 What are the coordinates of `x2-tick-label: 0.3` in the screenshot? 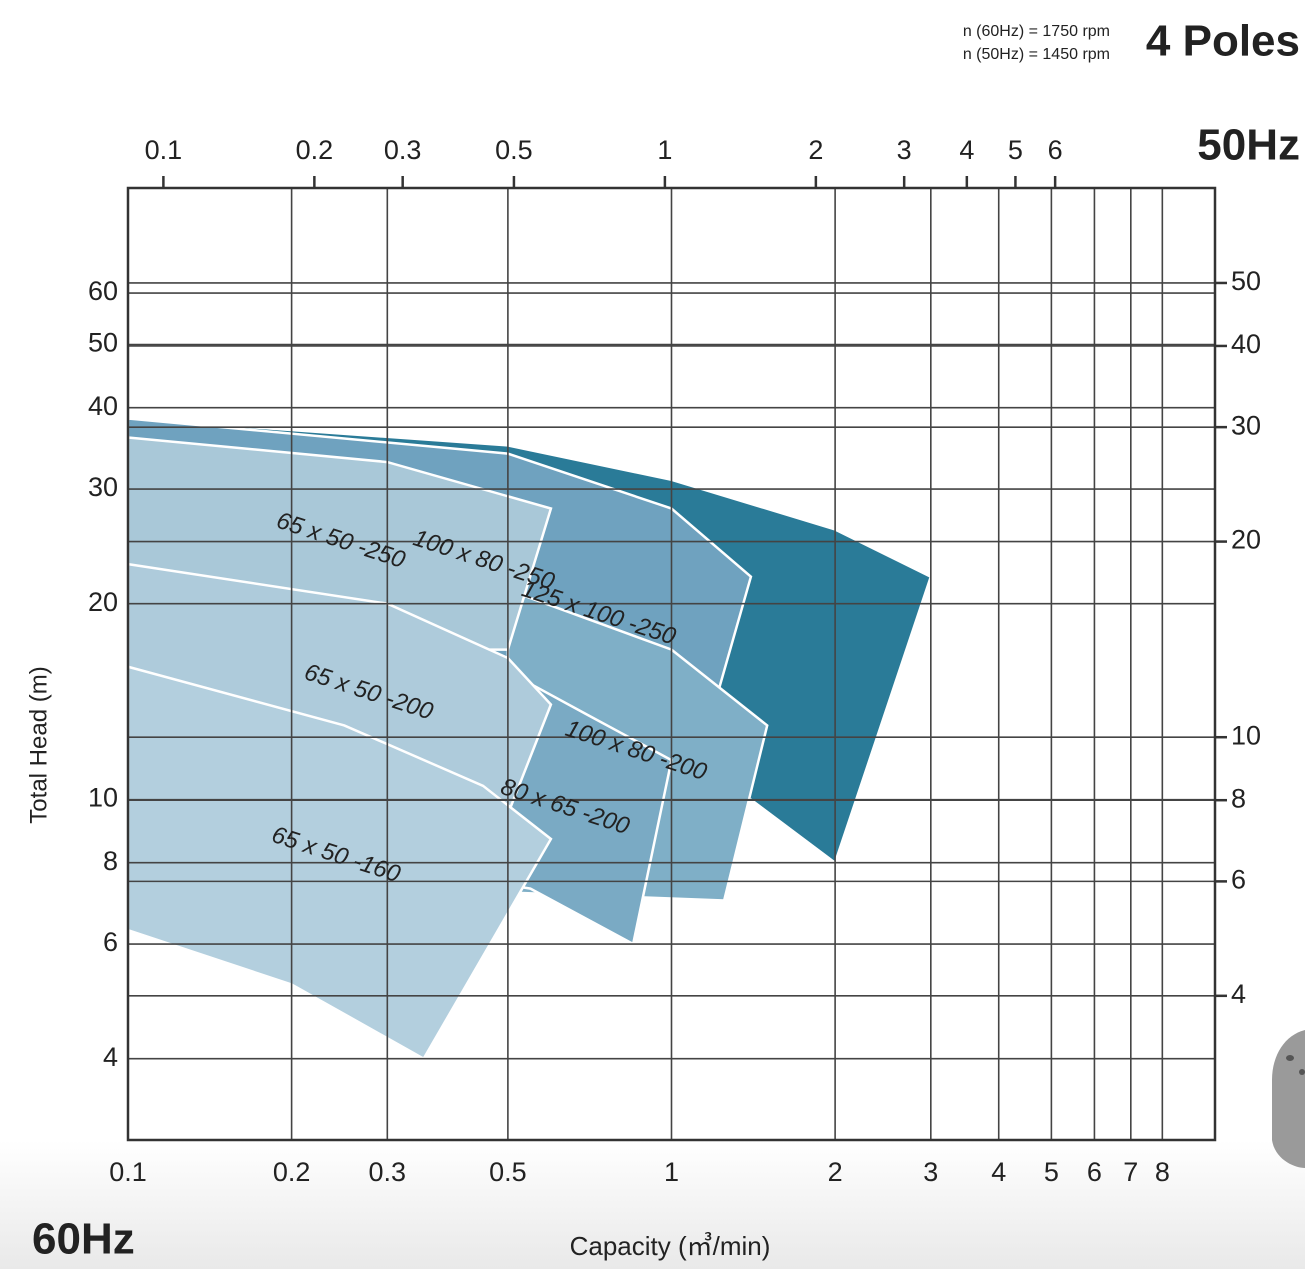 It's located at (403, 150).